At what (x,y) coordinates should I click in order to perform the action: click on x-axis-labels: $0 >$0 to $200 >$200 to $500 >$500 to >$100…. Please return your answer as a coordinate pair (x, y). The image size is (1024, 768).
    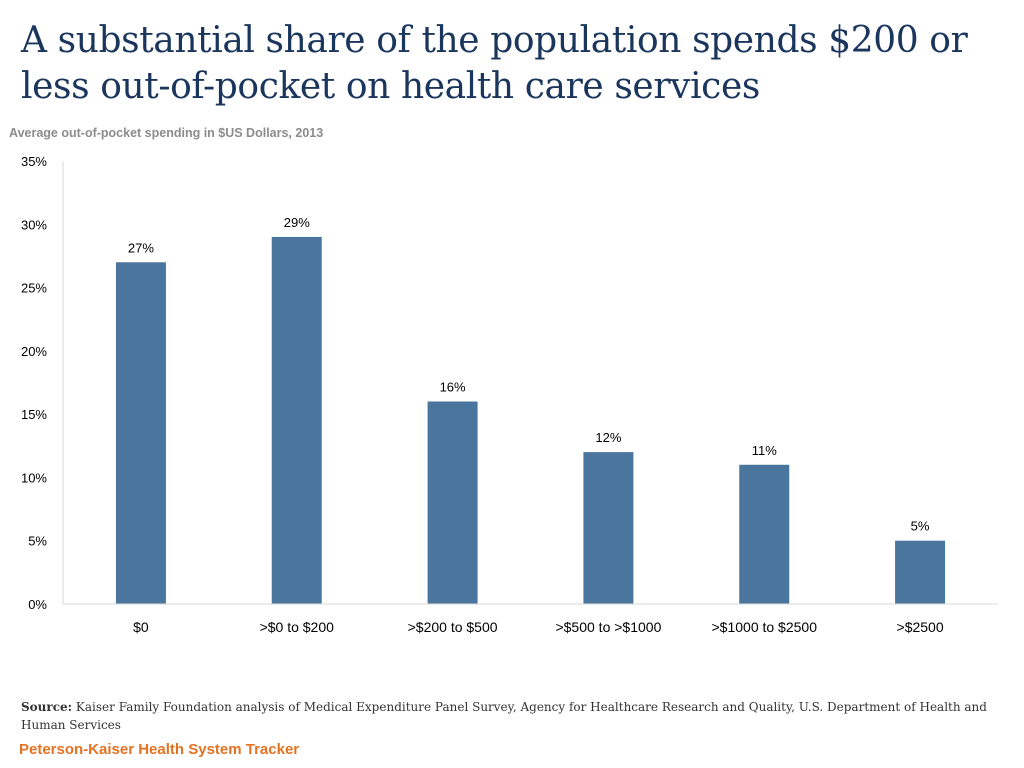
    Looking at the image, I should click on (538, 627).